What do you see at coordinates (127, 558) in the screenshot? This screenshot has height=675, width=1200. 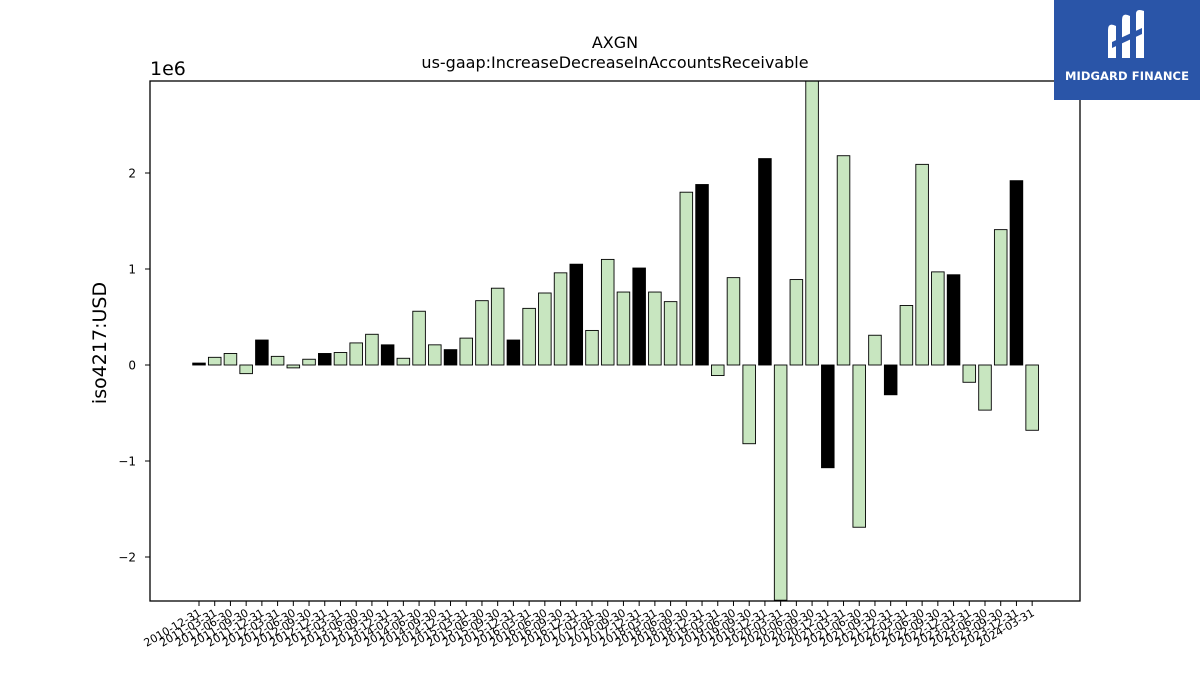 I see `y-tick-label: −2` at bounding box center [127, 558].